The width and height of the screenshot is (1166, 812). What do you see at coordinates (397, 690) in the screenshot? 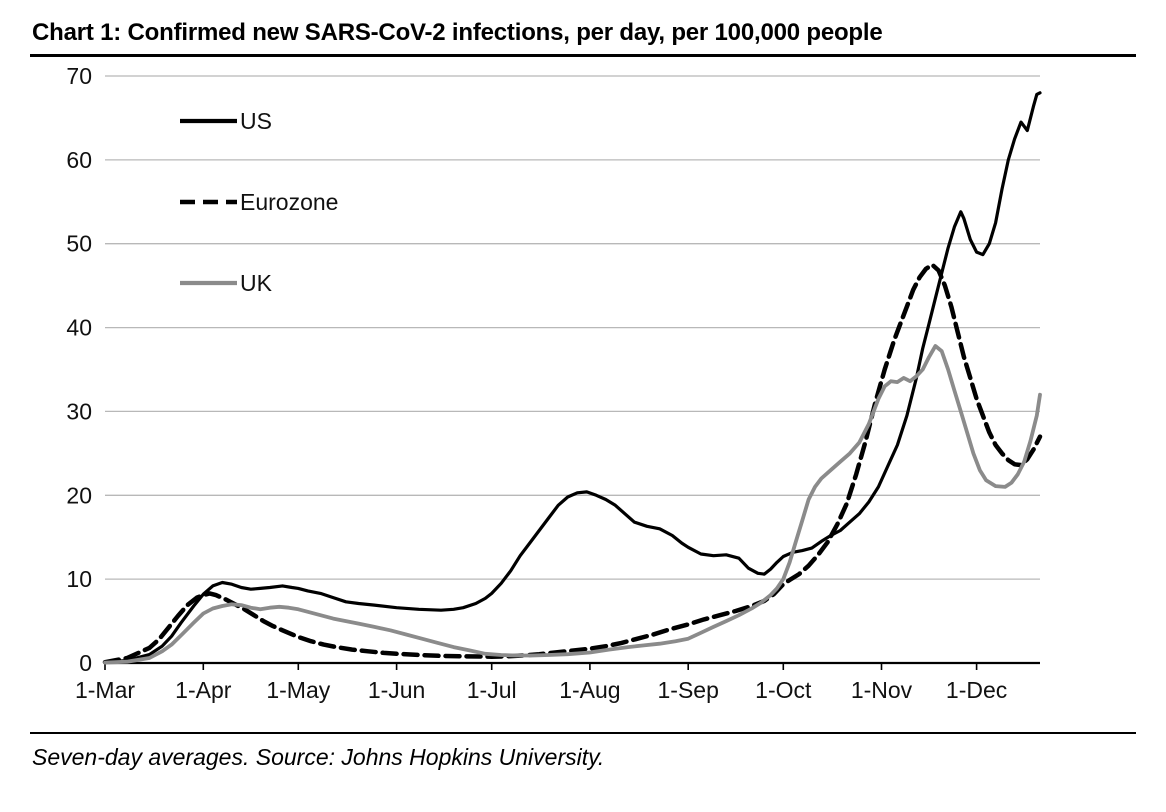
I see `x-tick-label-1-Jun: 1-Jun` at bounding box center [397, 690].